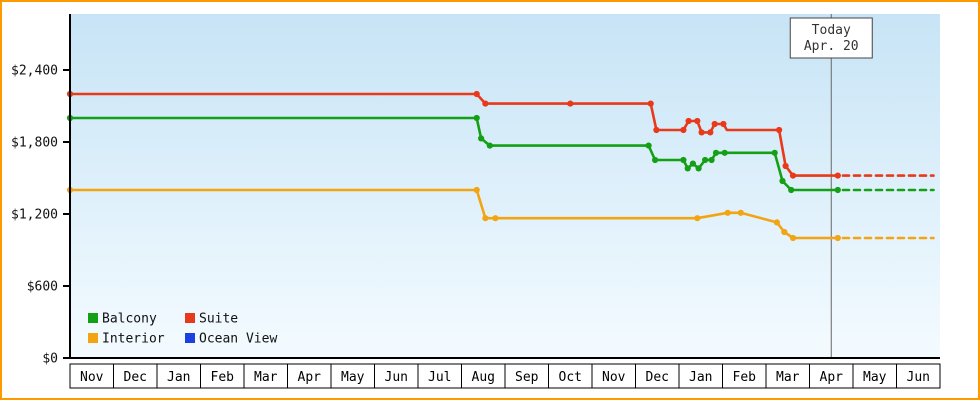  I want to click on legend-label-interior: Interior, so click(133, 339).